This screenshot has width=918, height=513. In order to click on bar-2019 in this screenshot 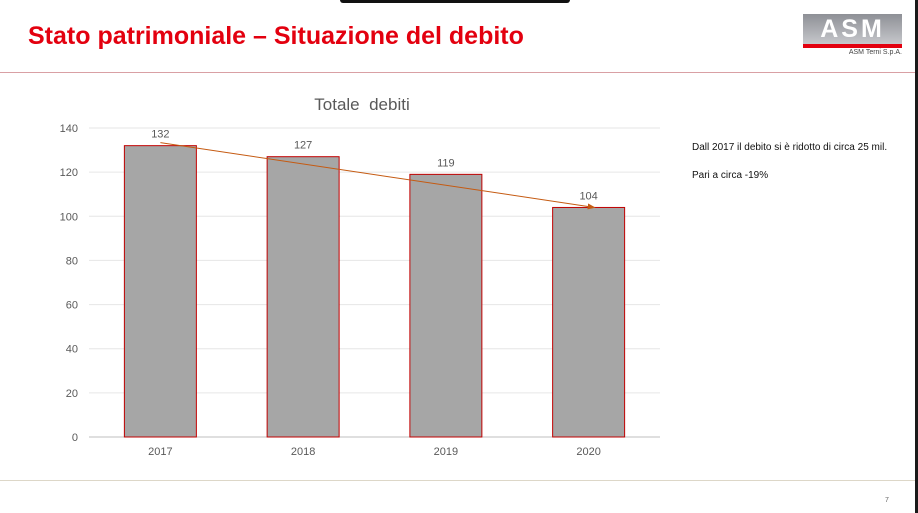, I will do `click(446, 305)`.